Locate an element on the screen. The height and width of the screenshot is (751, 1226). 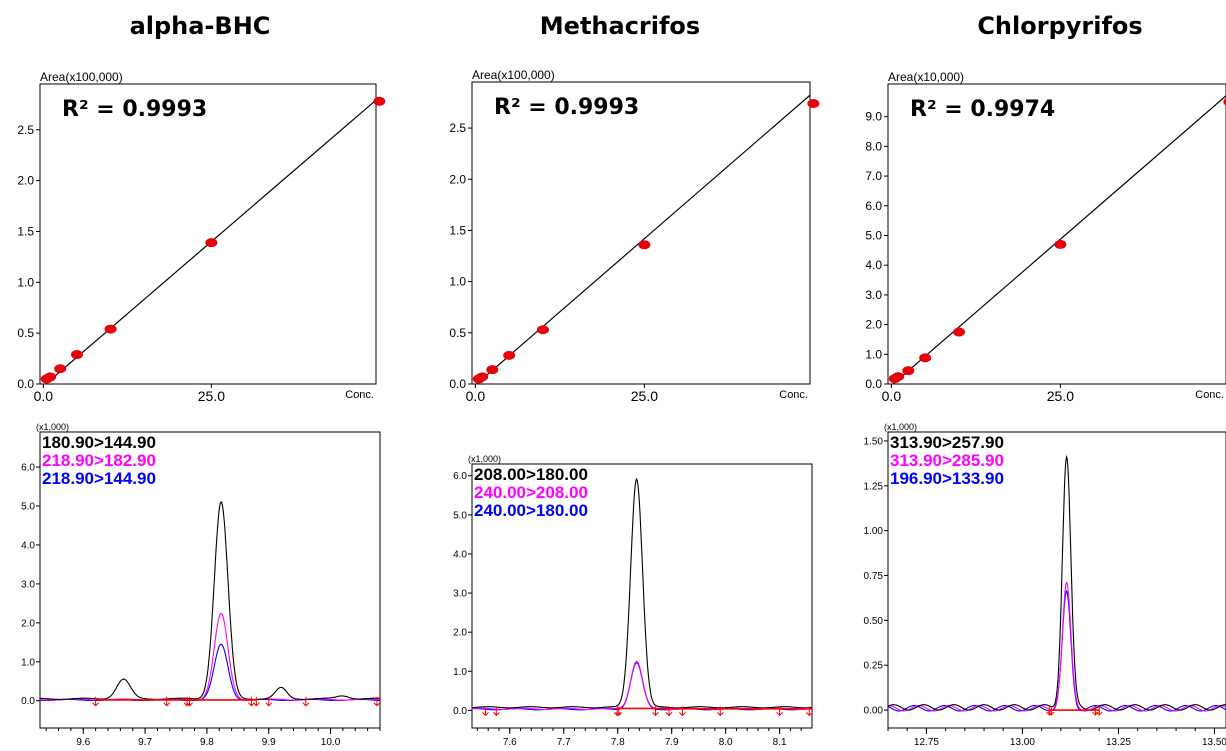
y-unit-label: Area(x10,000) is located at coordinates (926, 77).